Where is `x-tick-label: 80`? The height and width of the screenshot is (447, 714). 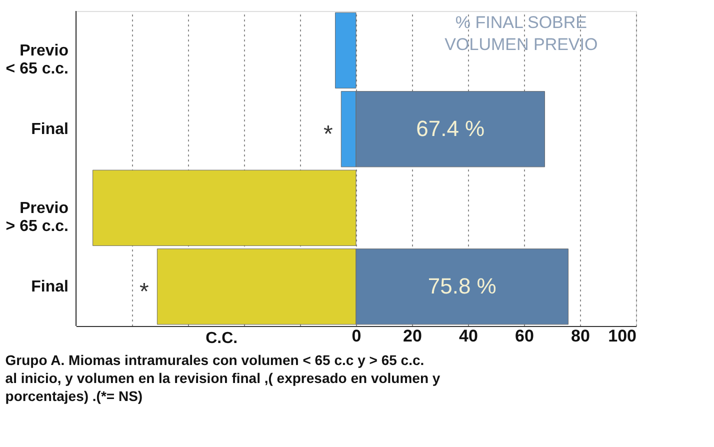 x-tick-label: 80 is located at coordinates (580, 336).